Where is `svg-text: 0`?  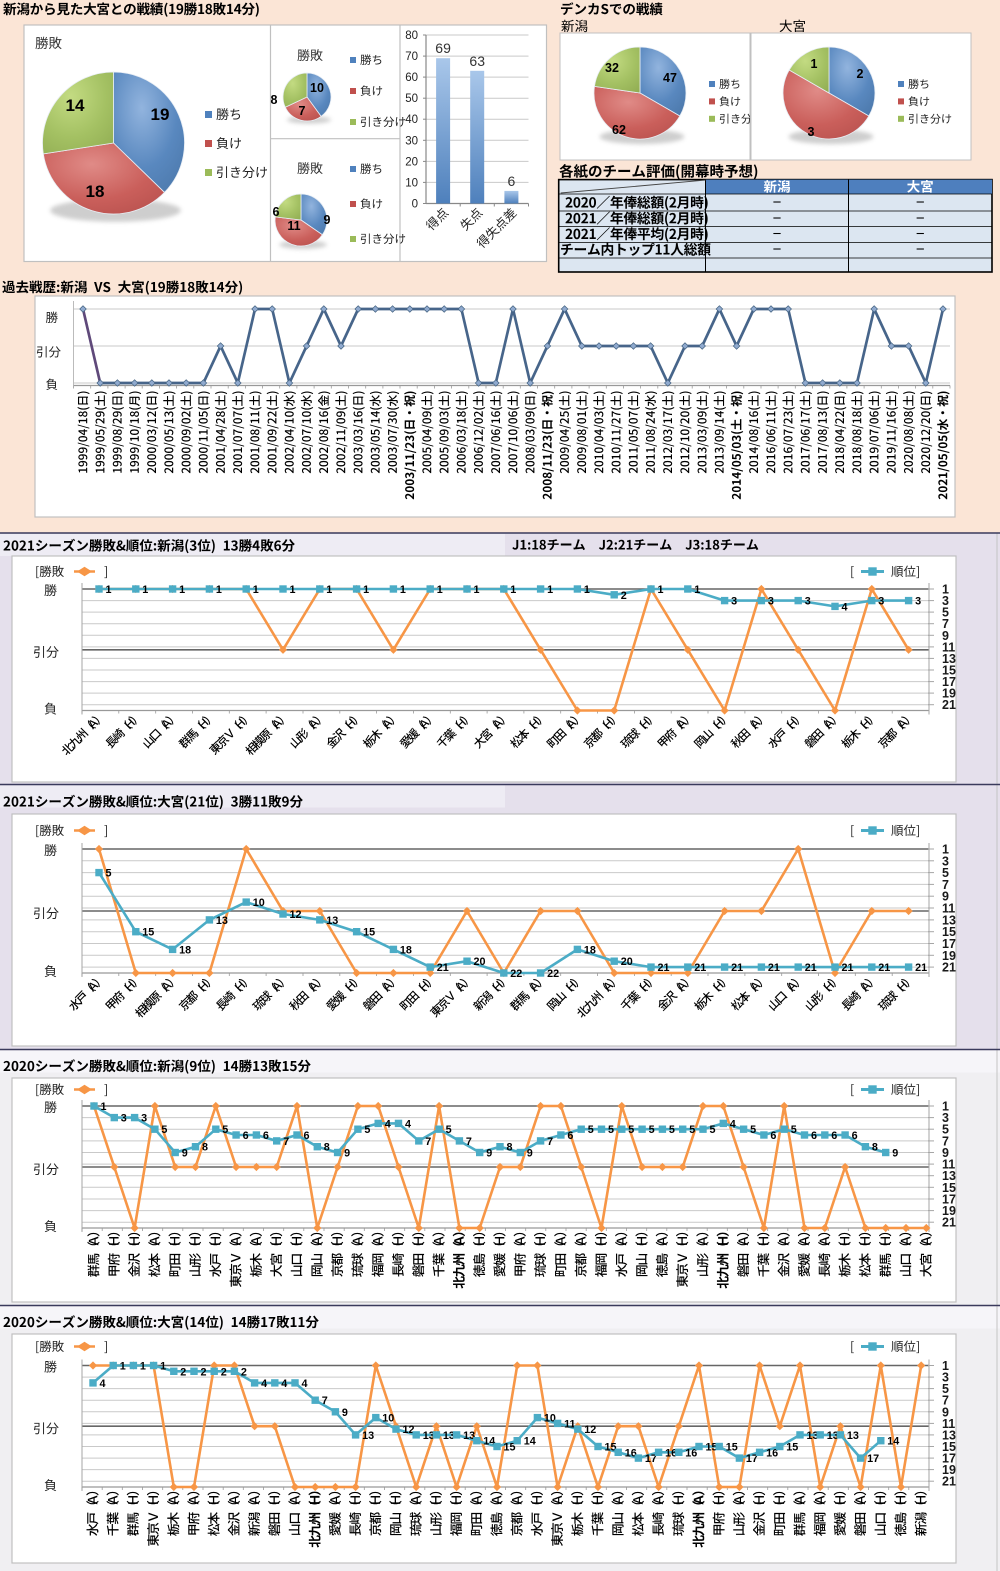
svg-text: 0 is located at coordinates (415, 205).